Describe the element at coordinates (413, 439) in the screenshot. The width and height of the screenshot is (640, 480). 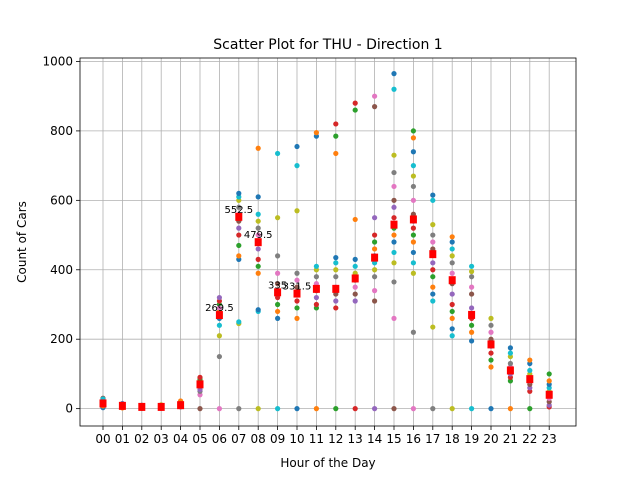
I see `x-tick-label: 16` at that location.